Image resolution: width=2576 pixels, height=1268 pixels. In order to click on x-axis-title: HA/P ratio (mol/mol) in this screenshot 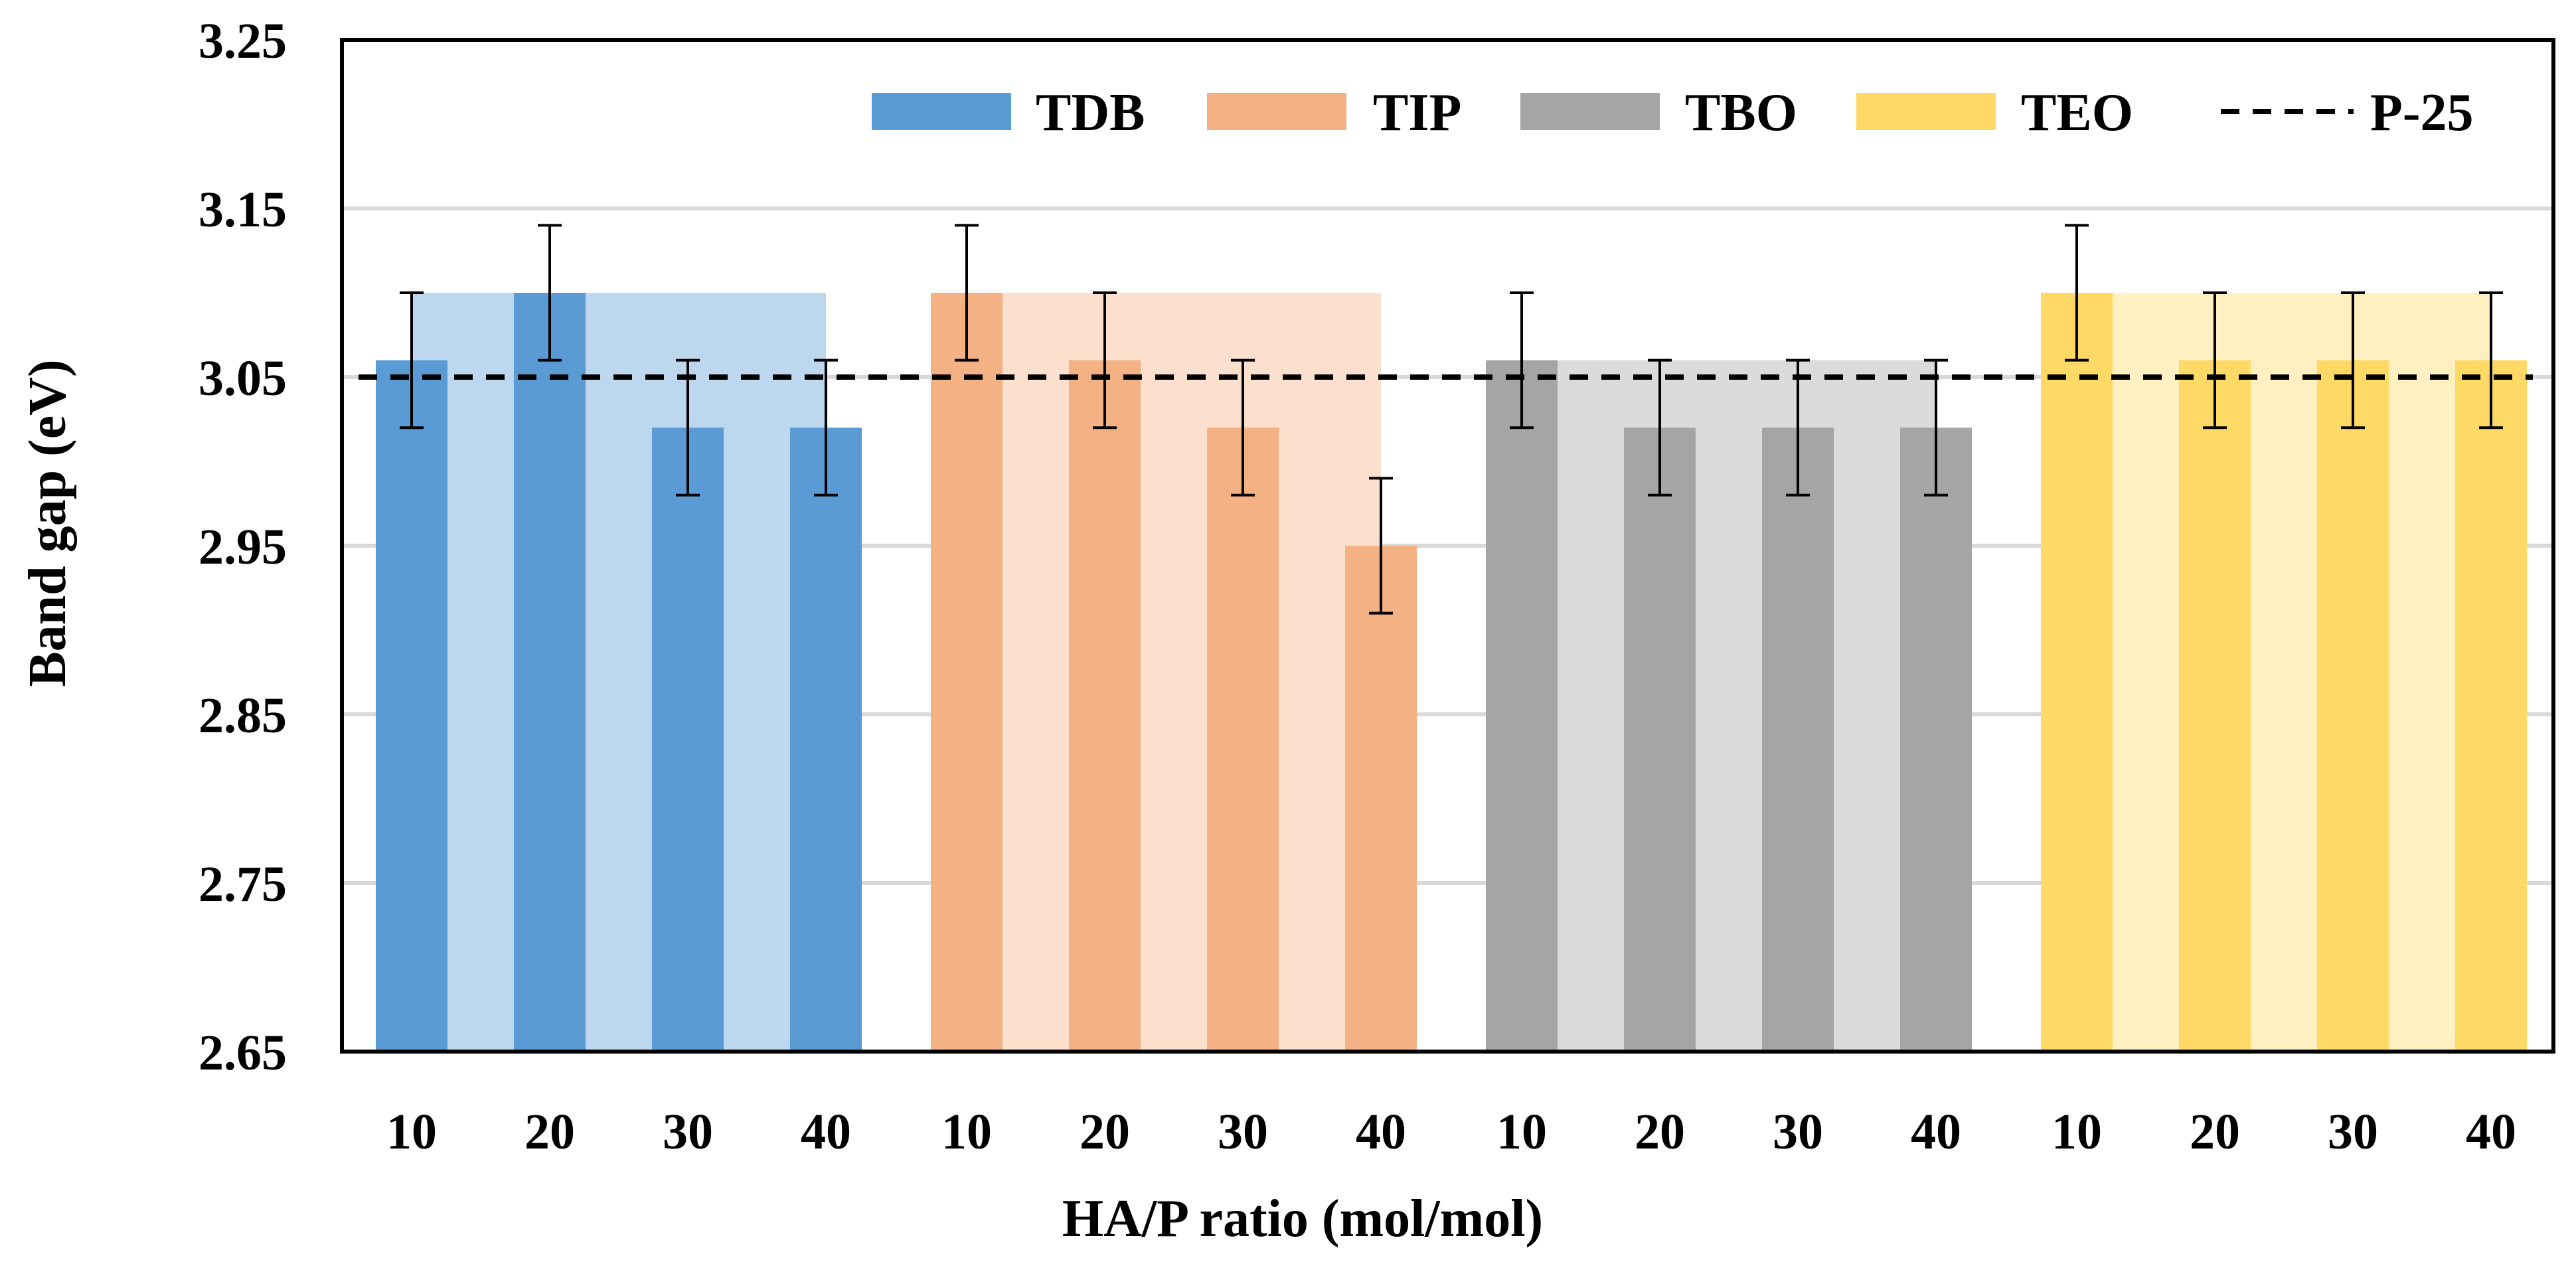, I will do `click(1302, 1219)`.